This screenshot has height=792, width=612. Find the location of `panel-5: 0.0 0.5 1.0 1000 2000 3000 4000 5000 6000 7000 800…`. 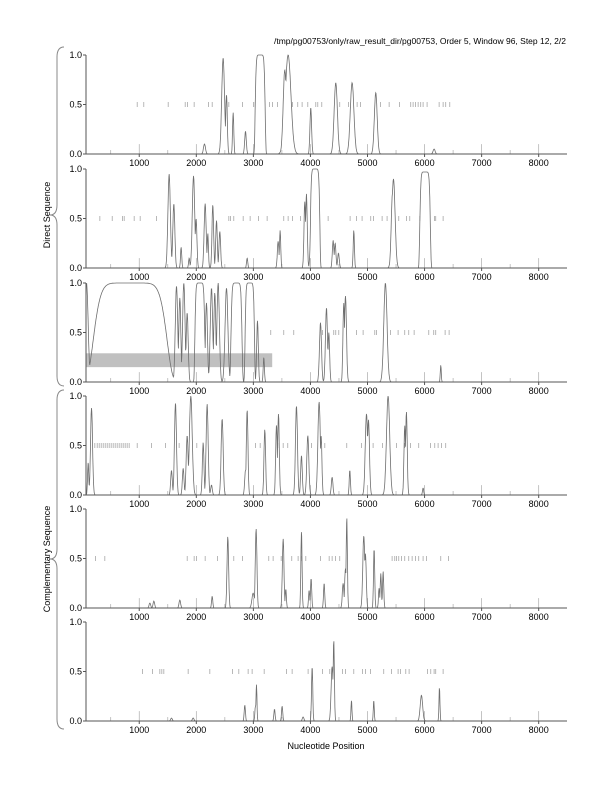

panel-5: 0.0 0.5 1.0 1000 2000 3000 4000 5000 6000 7000 800… is located at coordinates (318, 563).